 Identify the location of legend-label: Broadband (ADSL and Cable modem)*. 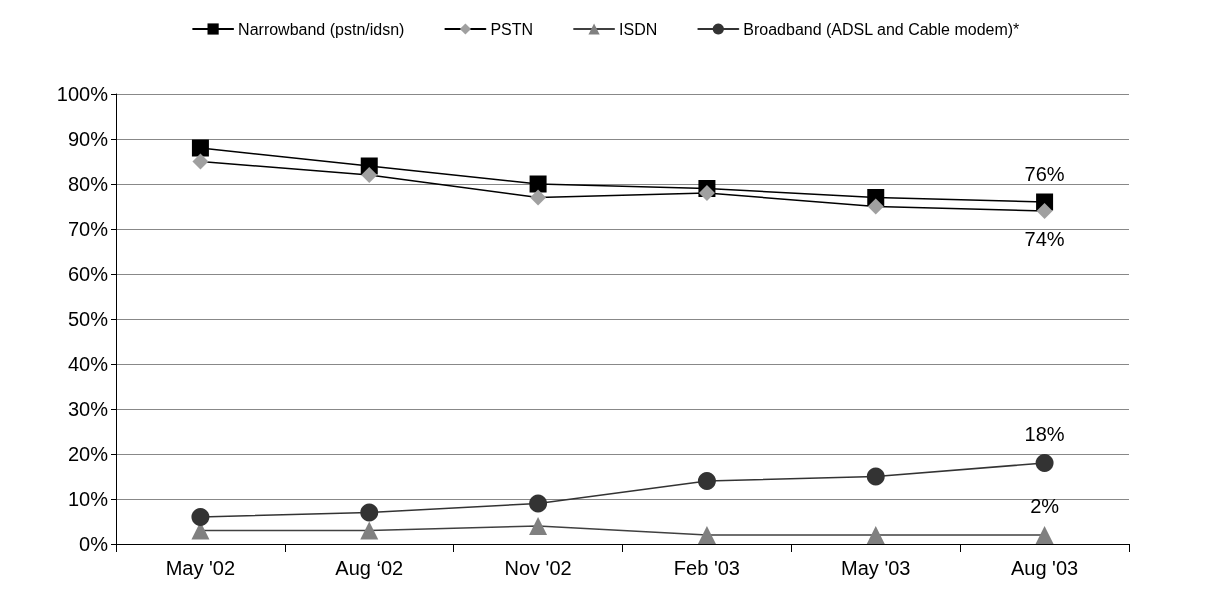
(881, 29).